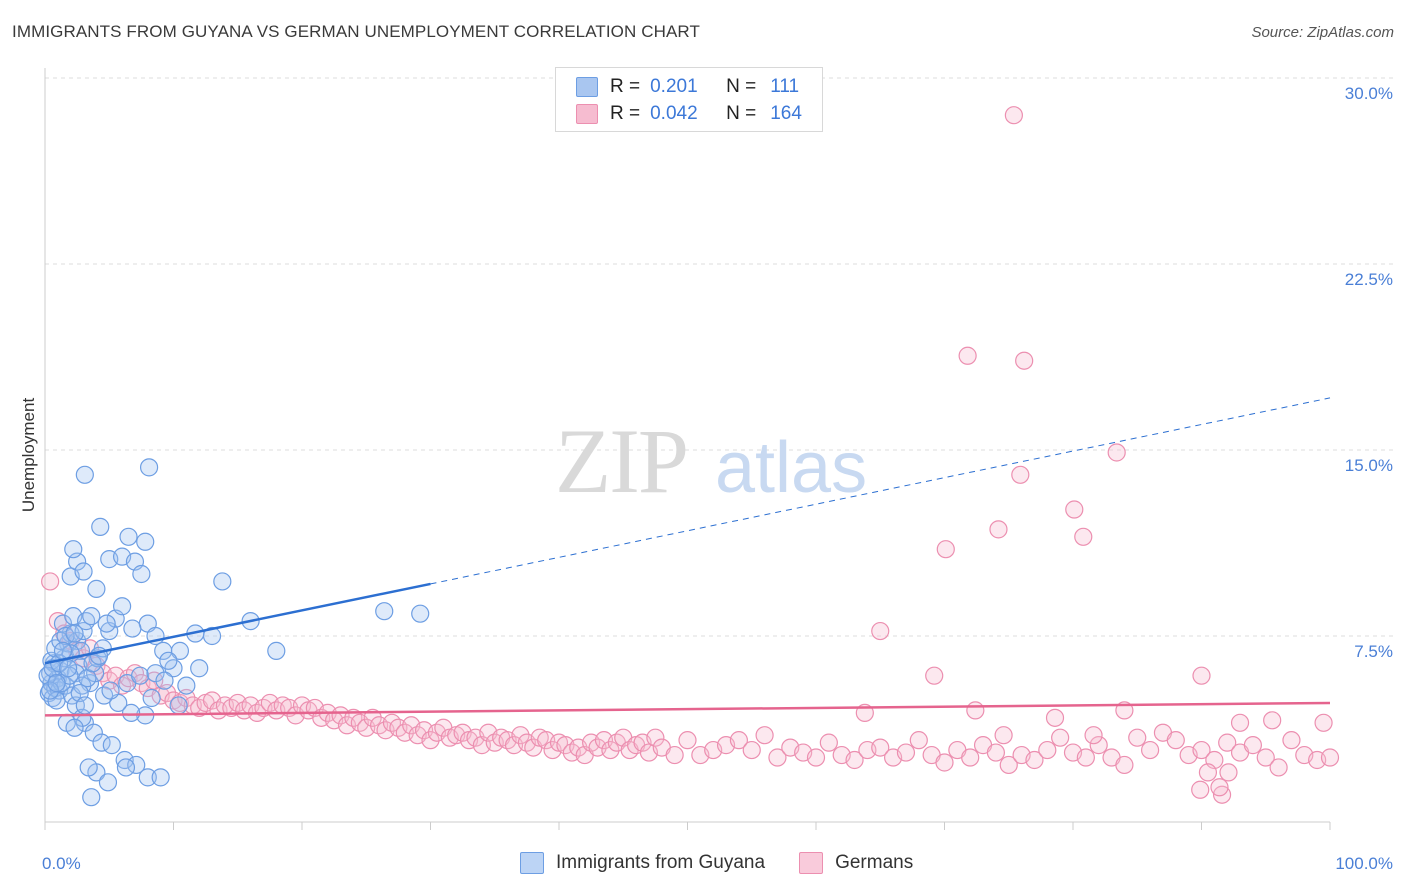 This screenshot has height=892, width=1406. Describe the element at coordinates (687, 709) in the screenshot. I see `trend-line-germans` at that location.